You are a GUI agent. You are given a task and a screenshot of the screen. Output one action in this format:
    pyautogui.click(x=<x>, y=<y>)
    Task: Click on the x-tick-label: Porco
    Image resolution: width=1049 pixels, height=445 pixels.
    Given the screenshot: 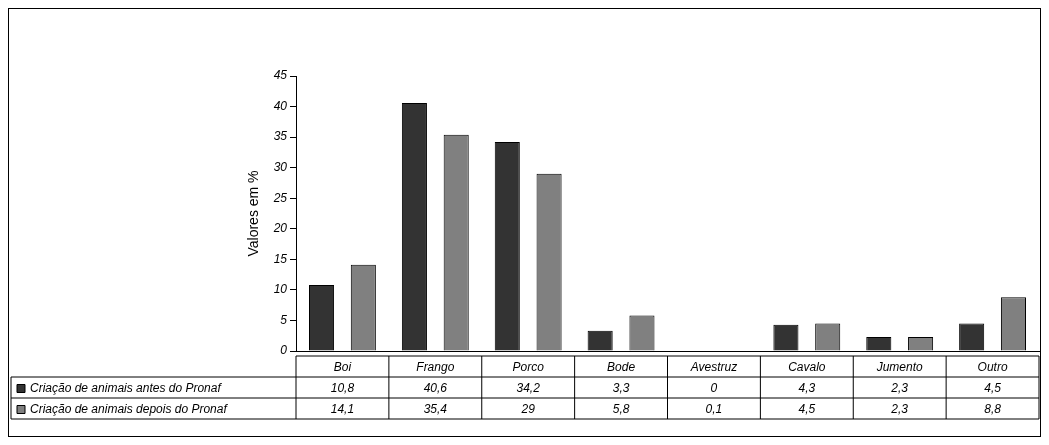 What is the action you would take?
    pyautogui.click(x=528, y=366)
    